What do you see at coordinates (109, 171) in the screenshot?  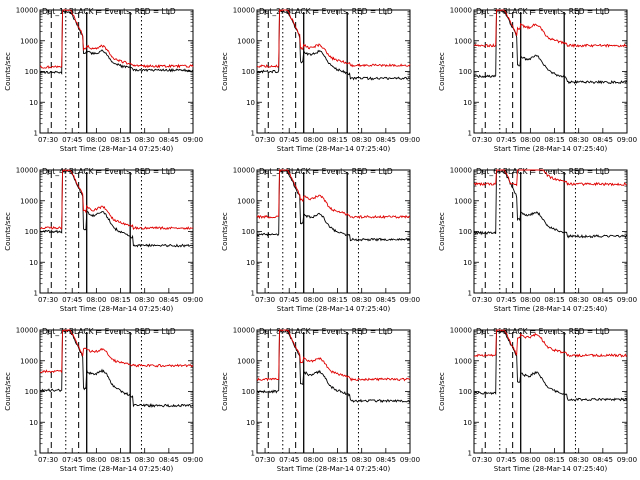 I see `chart-title: Det_4f BLACK = Events, RED = LLD` at bounding box center [109, 171].